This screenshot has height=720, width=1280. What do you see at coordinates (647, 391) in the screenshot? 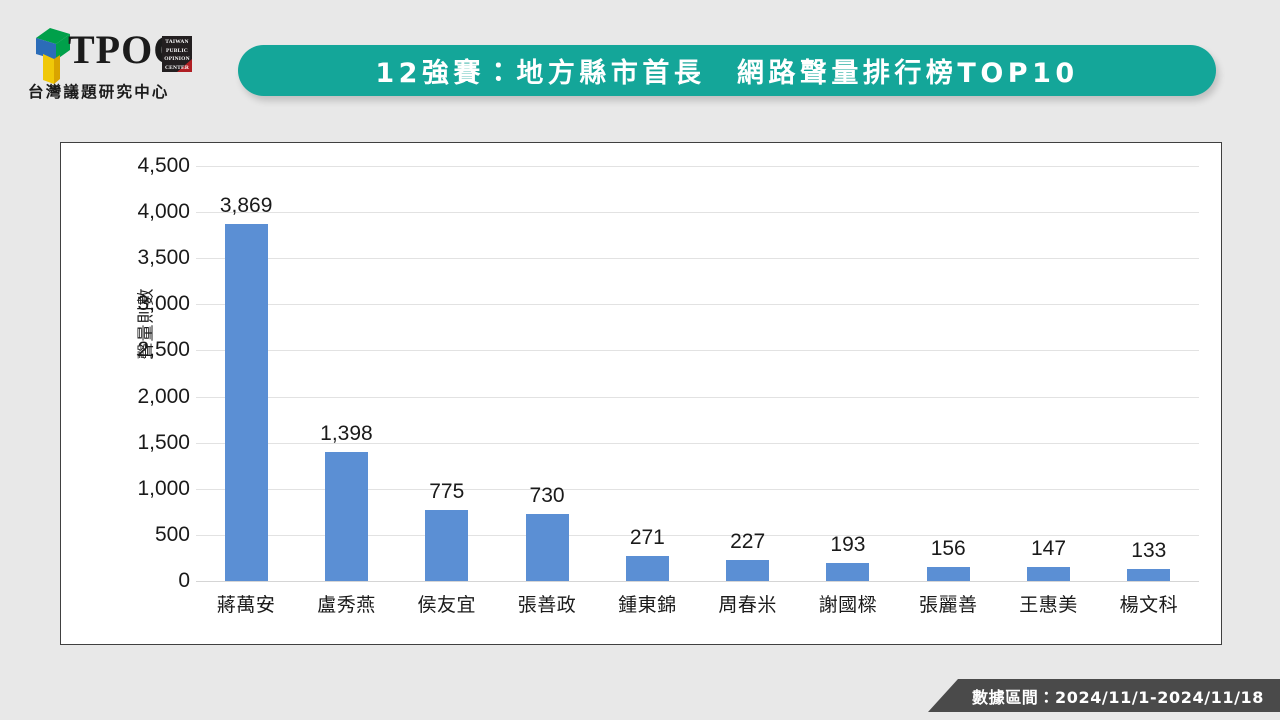
I see `bar-slot: 271 鍾東錦` at bounding box center [647, 391].